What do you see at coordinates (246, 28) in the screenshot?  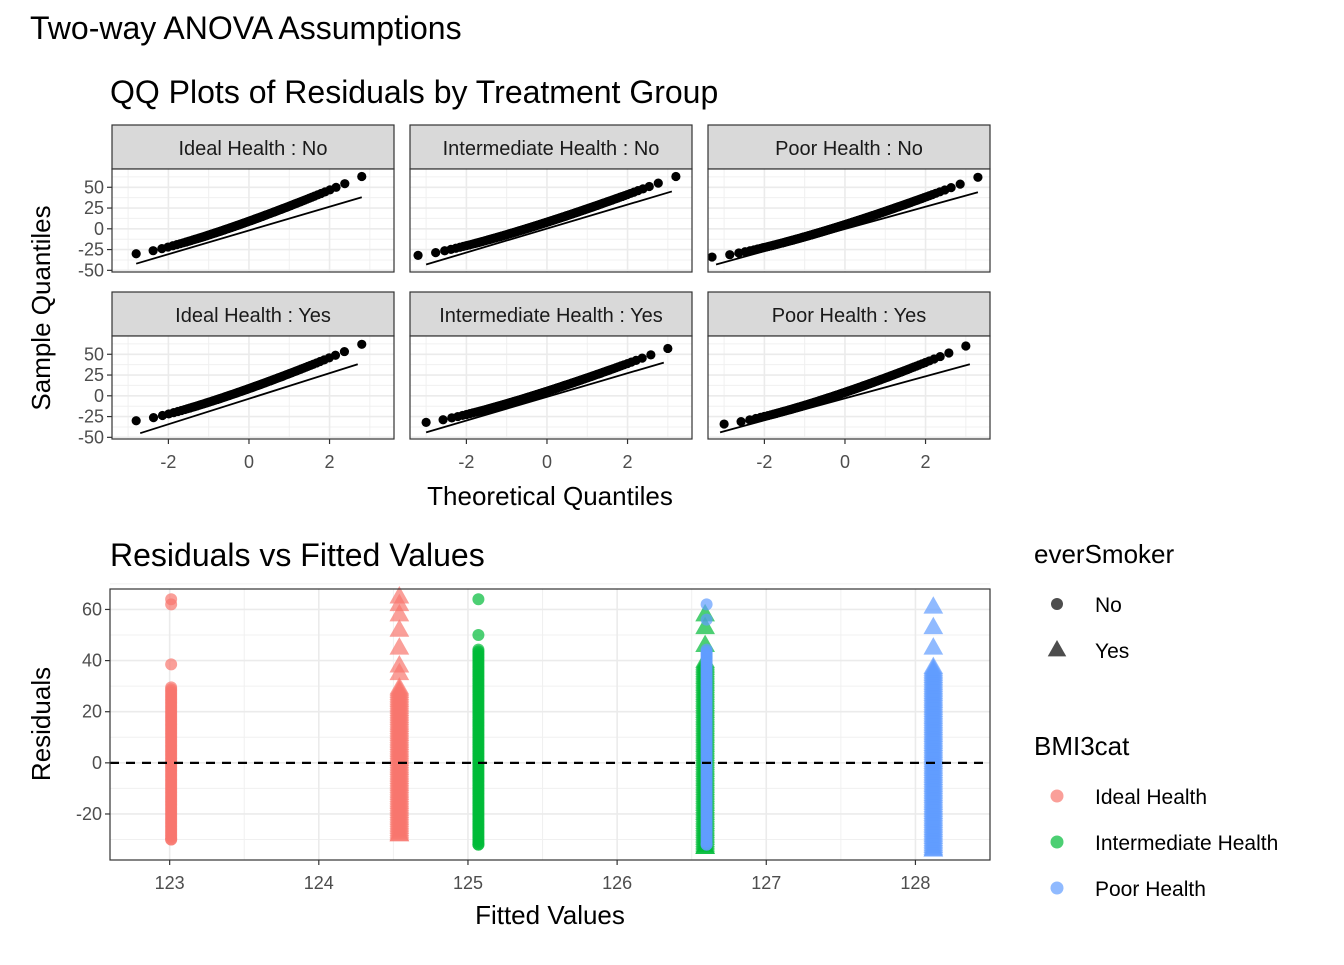 I see `page-title: Two-way ANOVA Assumptions` at bounding box center [246, 28].